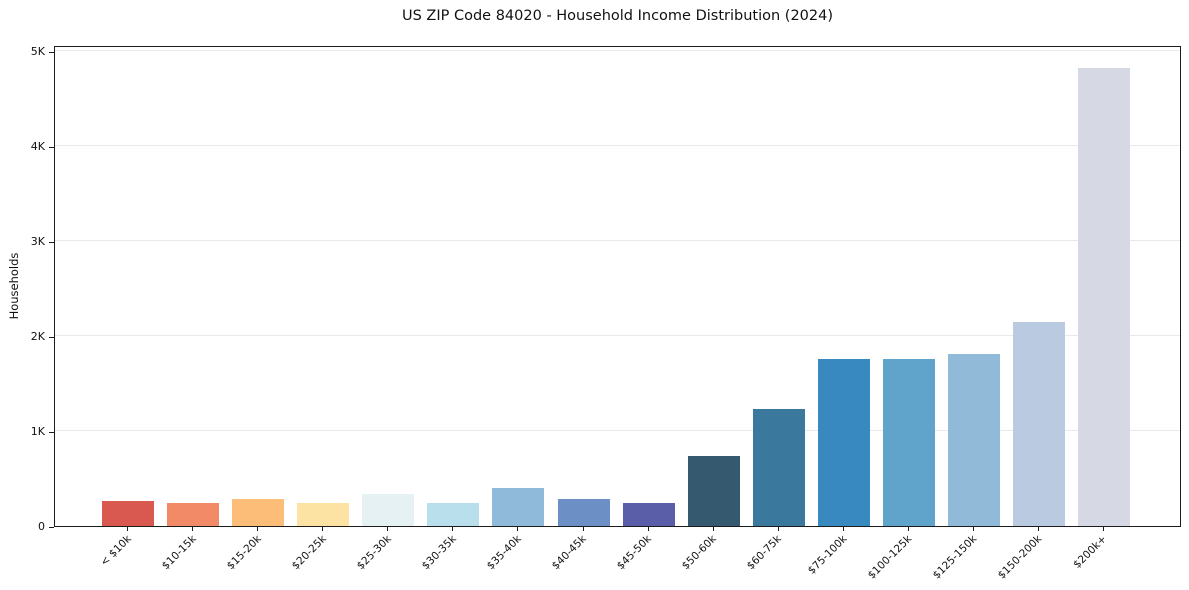 The height and width of the screenshot is (590, 1189). What do you see at coordinates (765, 553) in the screenshot?
I see `x-tick-label-$60-75k: $60-75k` at bounding box center [765, 553].